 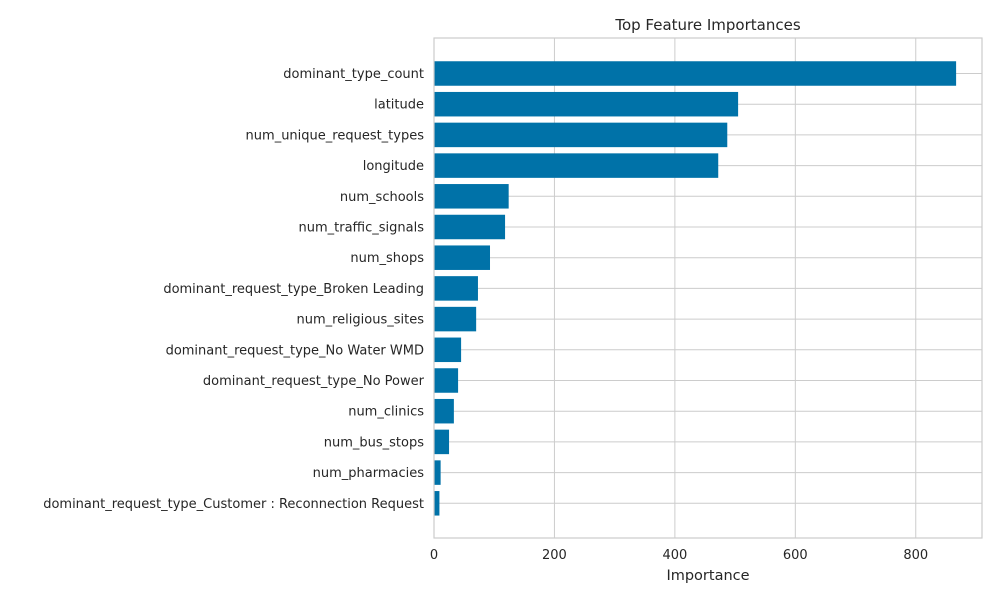 What do you see at coordinates (707, 25) in the screenshot?
I see `chart-title: Top Feature Importances` at bounding box center [707, 25].